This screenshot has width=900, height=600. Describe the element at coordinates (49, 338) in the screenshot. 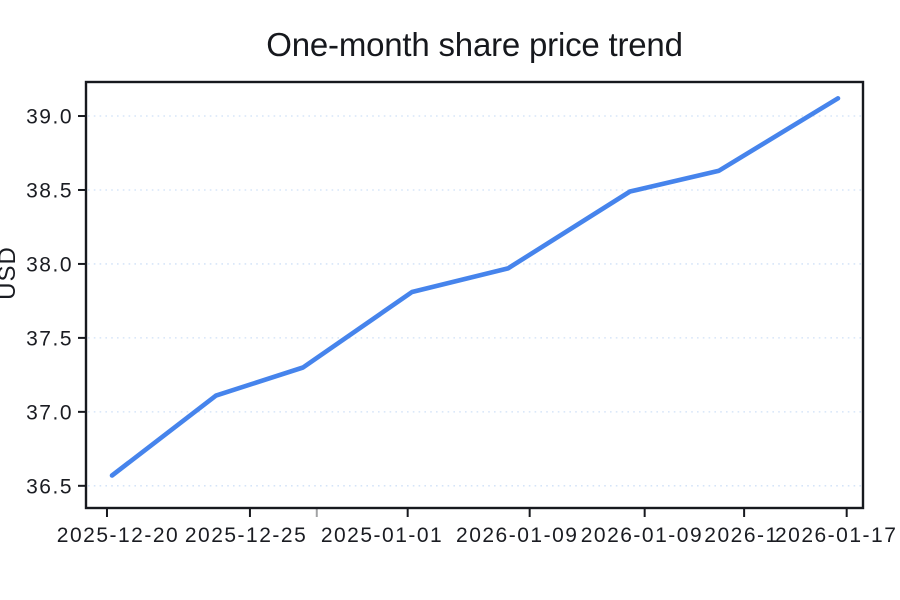

I see `y-axis-tick-label: 37.5` at that location.